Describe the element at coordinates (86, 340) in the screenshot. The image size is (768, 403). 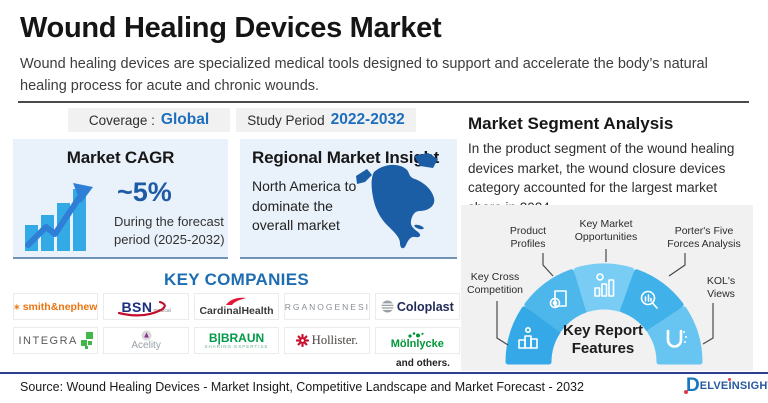
I see `integra-blocks-icon` at that location.